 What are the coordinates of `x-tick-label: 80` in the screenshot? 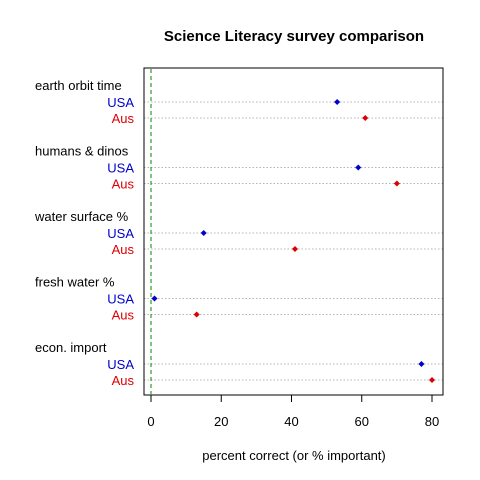 It's located at (432, 421).